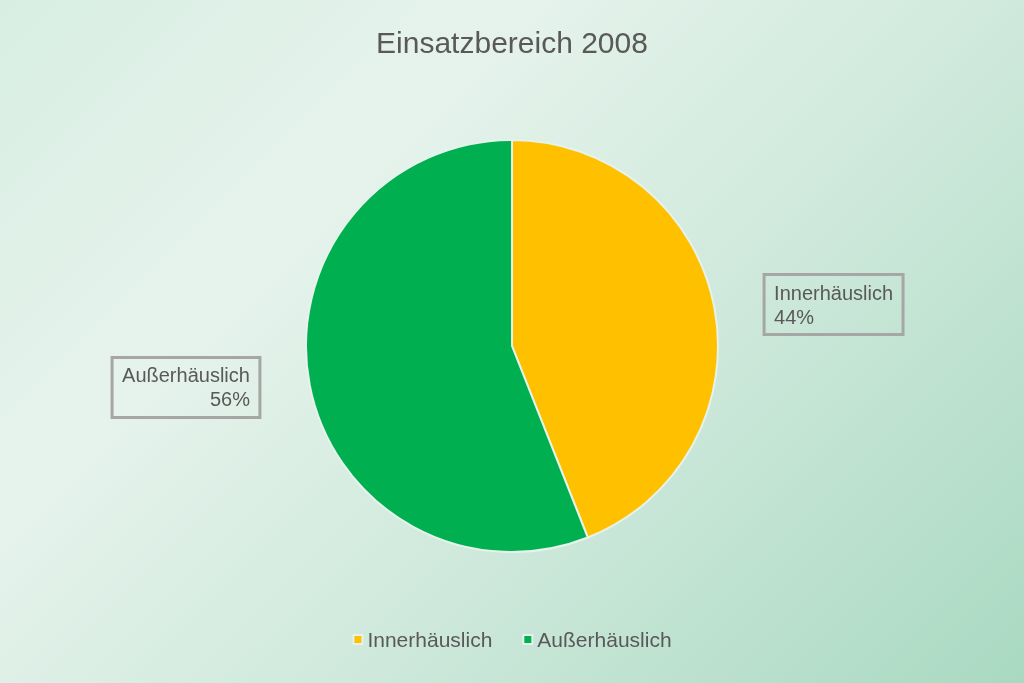  Describe the element at coordinates (430, 639) in the screenshot. I see `legend-label: Innerhäuslich` at that location.